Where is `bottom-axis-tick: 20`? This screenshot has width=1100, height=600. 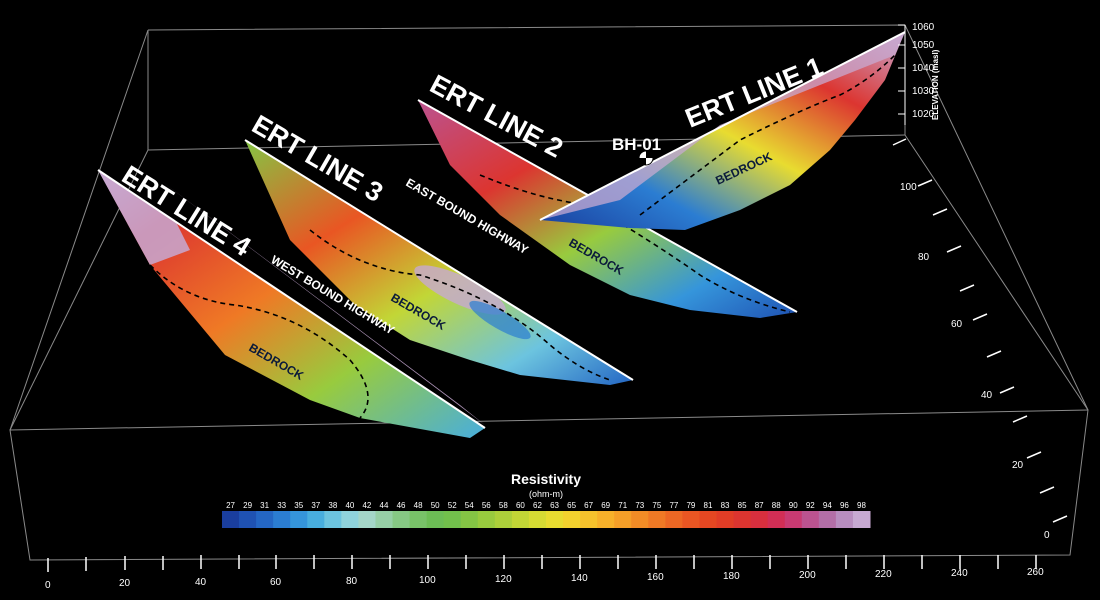
bottom-axis-tick: 20 is located at coordinates (125, 583).